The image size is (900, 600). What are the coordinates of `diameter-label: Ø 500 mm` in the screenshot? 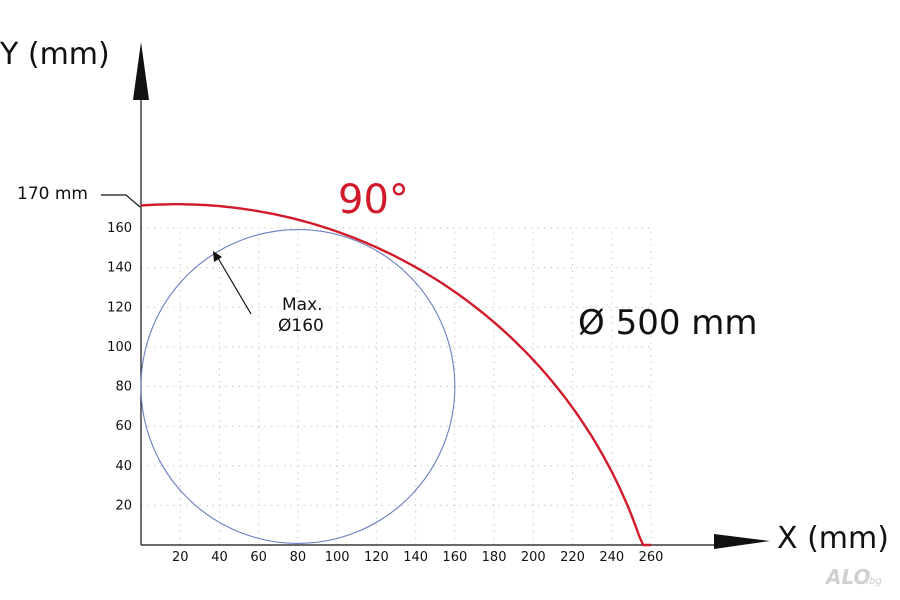 It's located at (668, 323).